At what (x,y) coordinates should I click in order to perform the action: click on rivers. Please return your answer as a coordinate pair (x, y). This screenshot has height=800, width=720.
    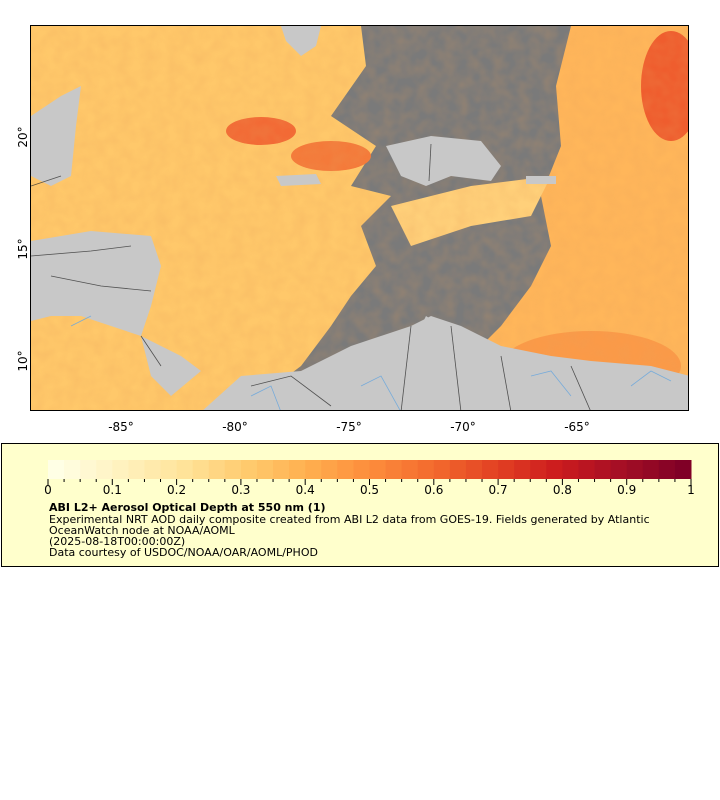
    Looking at the image, I should click on (371, 362).